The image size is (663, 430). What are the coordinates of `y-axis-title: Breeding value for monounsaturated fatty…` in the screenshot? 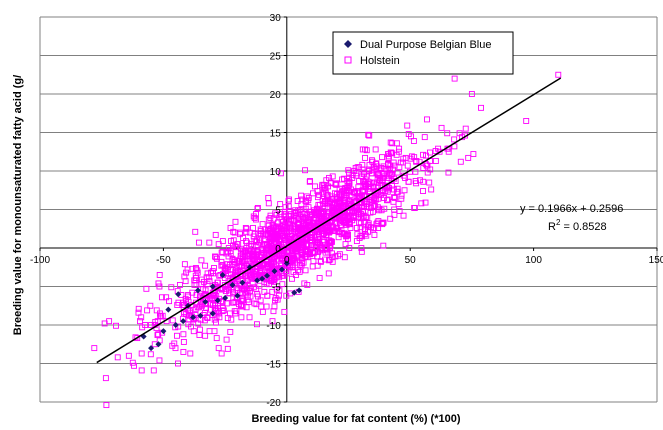 It's located at (18, 205).